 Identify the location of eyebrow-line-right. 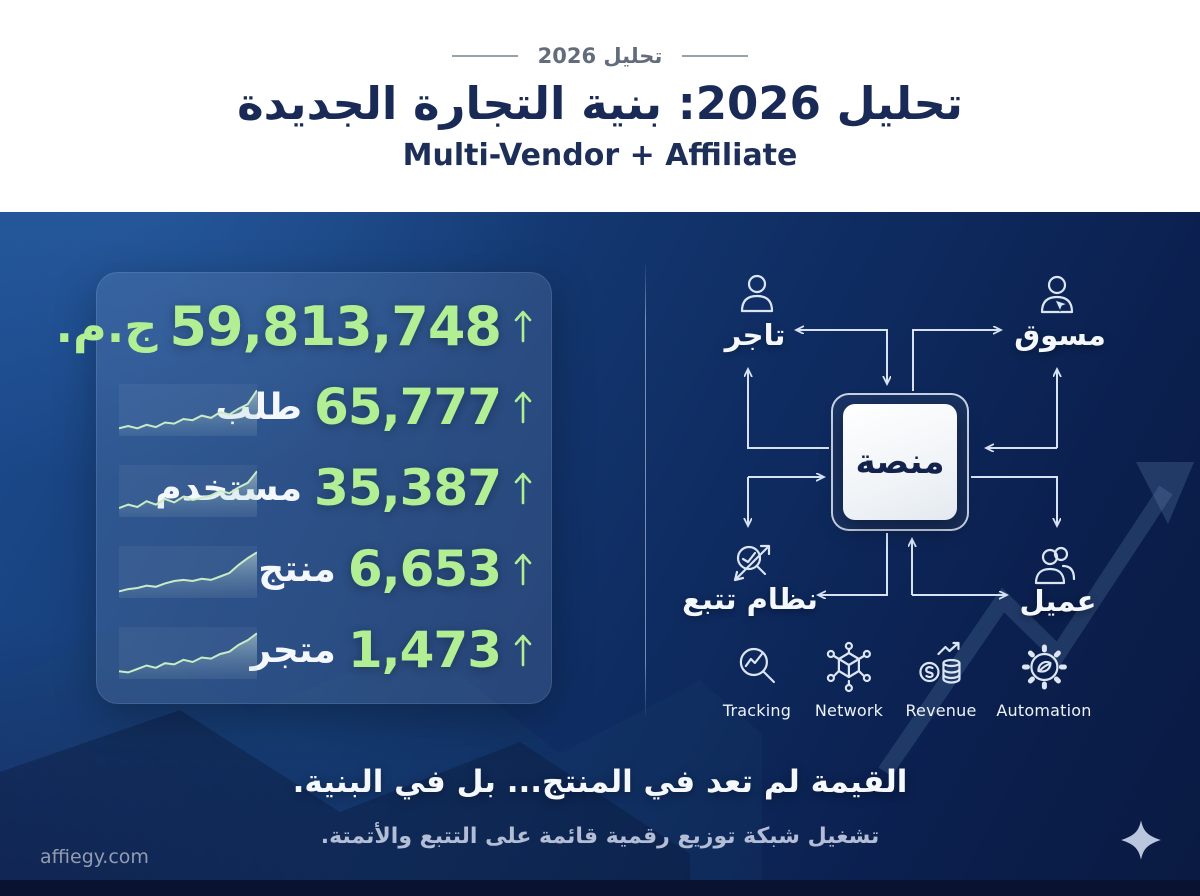
(715, 56).